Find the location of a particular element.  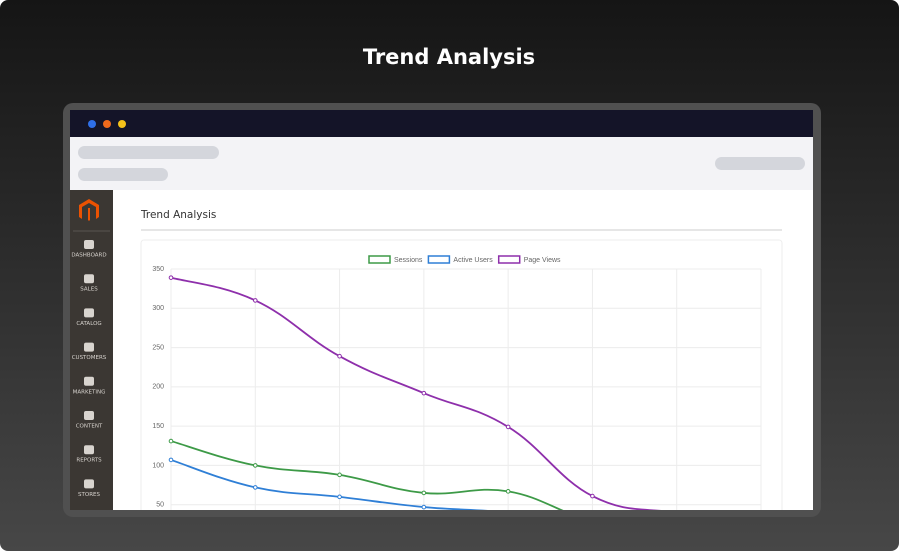

page-title: Trend Analysis is located at coordinates (449, 57).